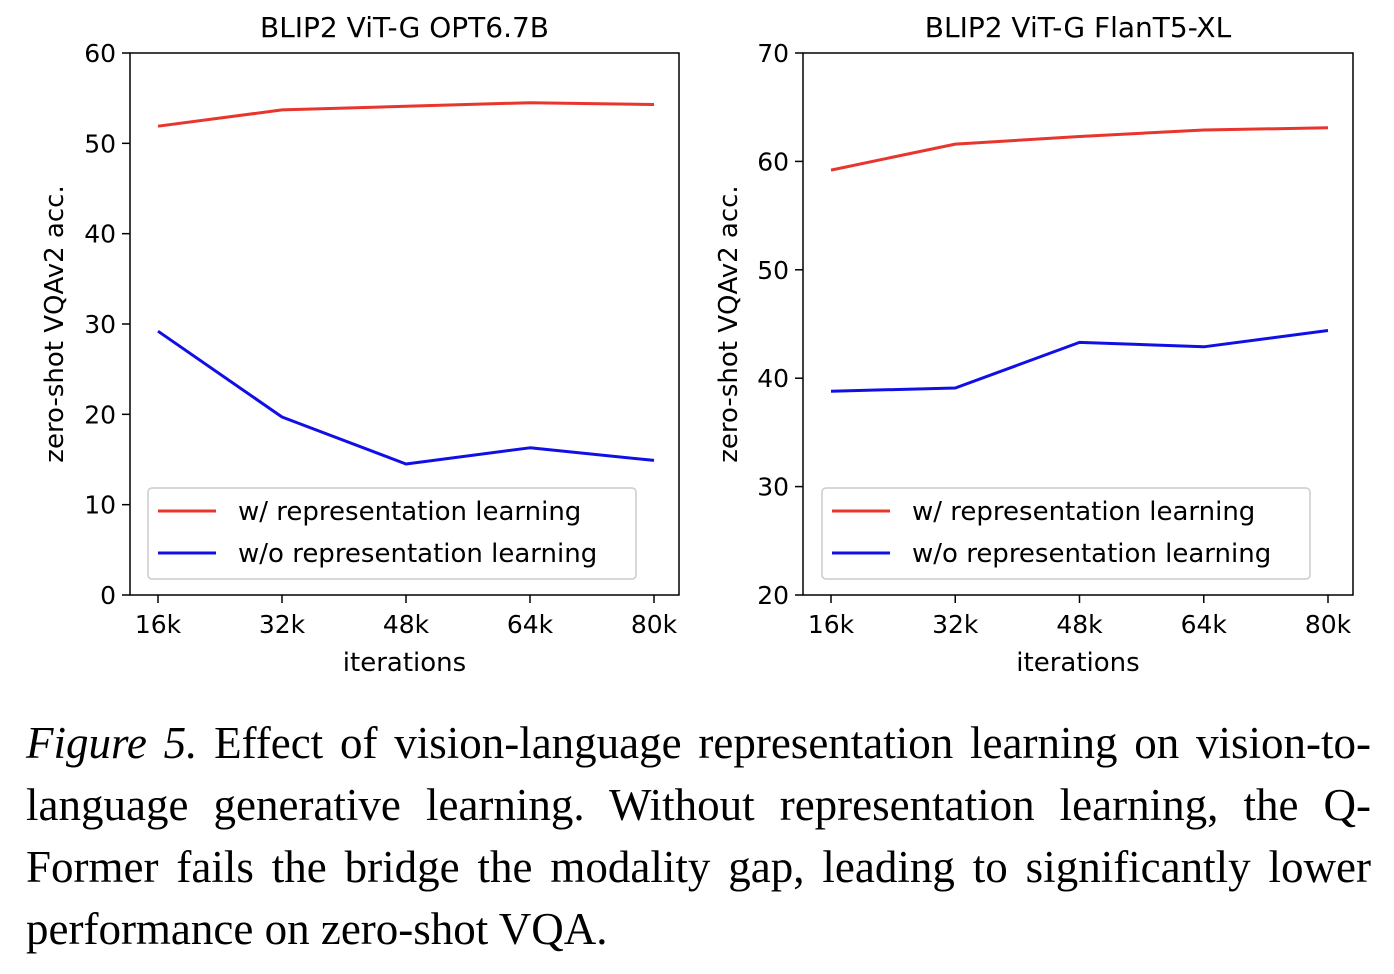  Describe the element at coordinates (404, 27) in the screenshot. I see `chart-title: BLIP2 ViT-G OPT6.7B` at that location.